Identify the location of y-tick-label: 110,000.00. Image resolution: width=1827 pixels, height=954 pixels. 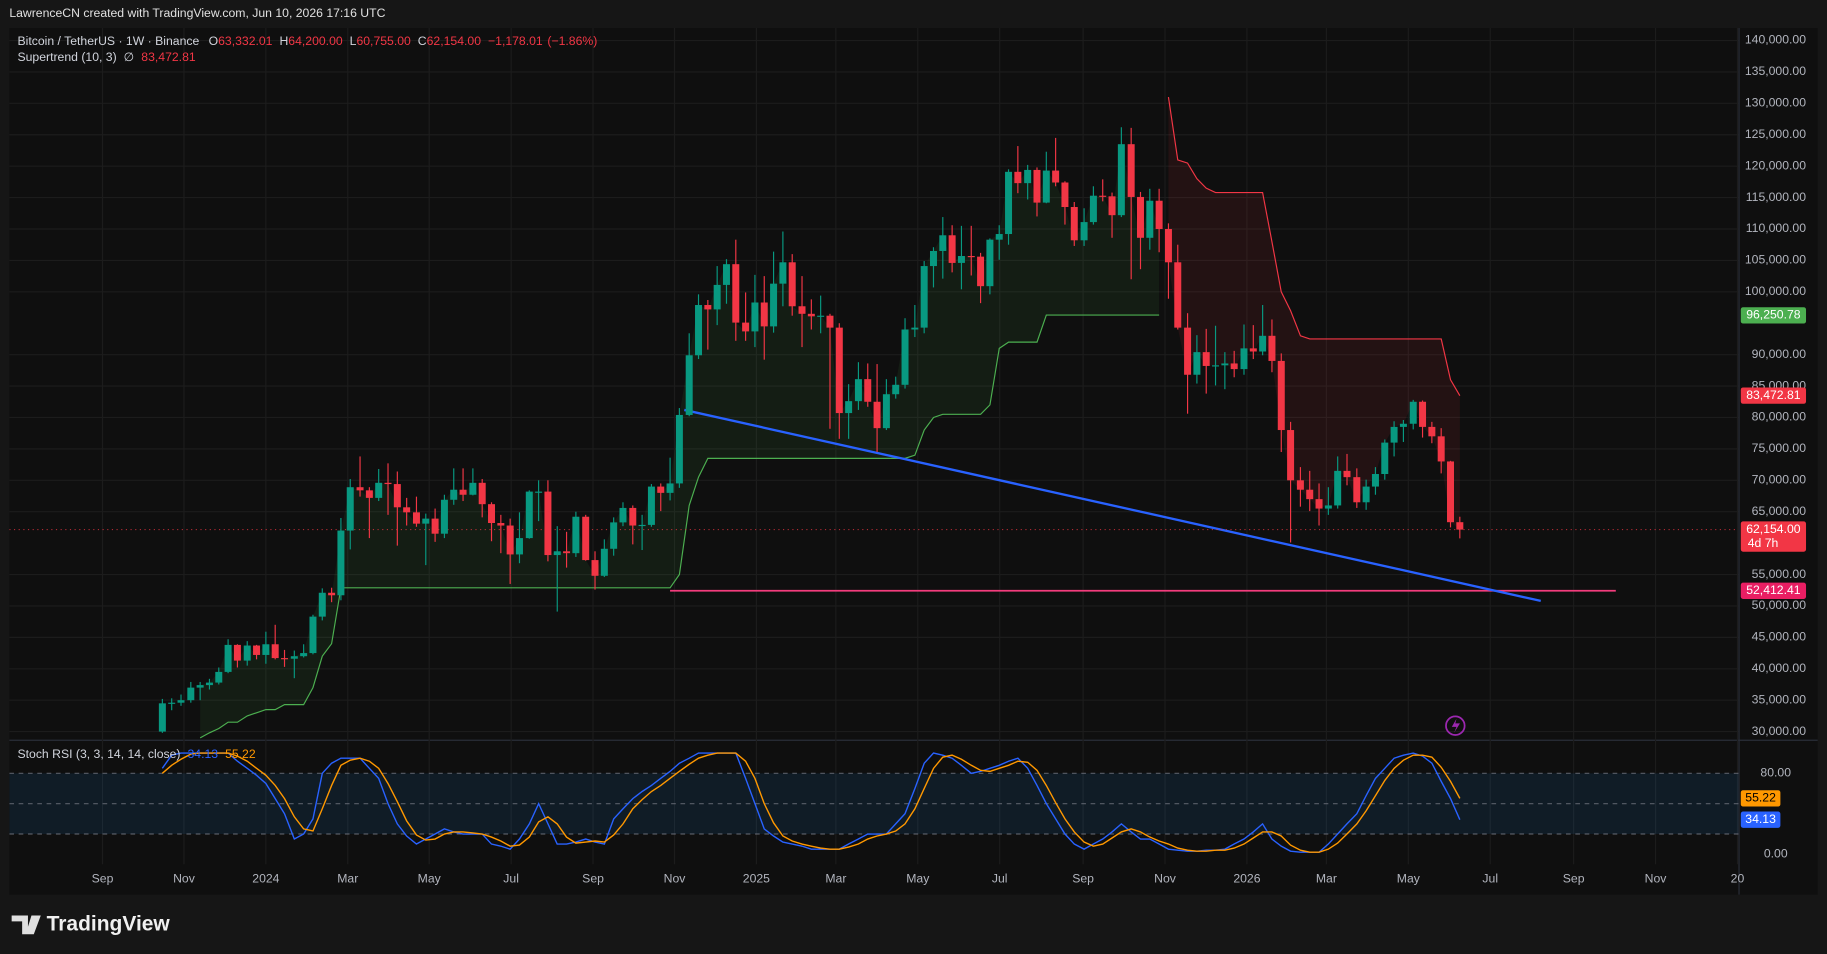
(1776, 228).